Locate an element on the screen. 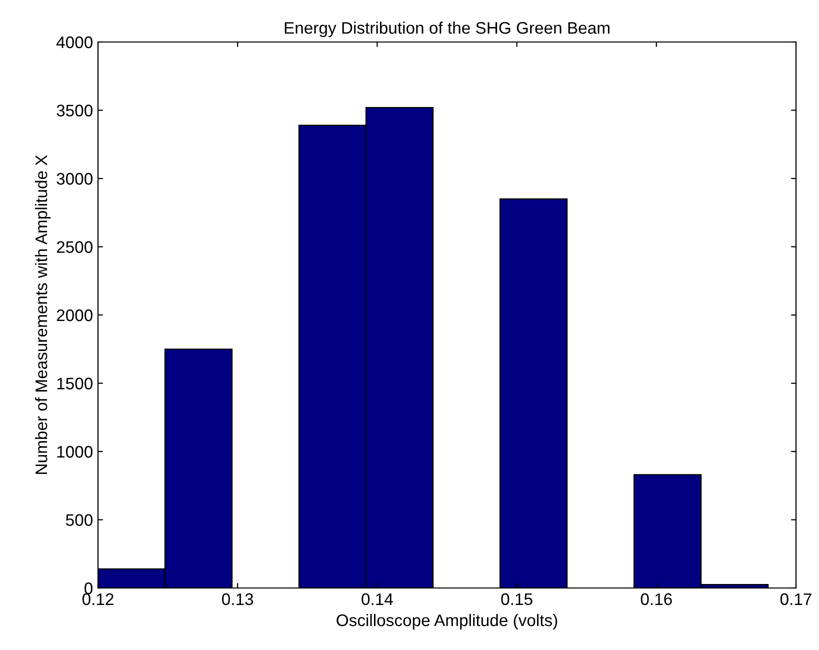 This screenshot has height=650, width=819. y-tick-label: 0 is located at coordinates (88, 588).